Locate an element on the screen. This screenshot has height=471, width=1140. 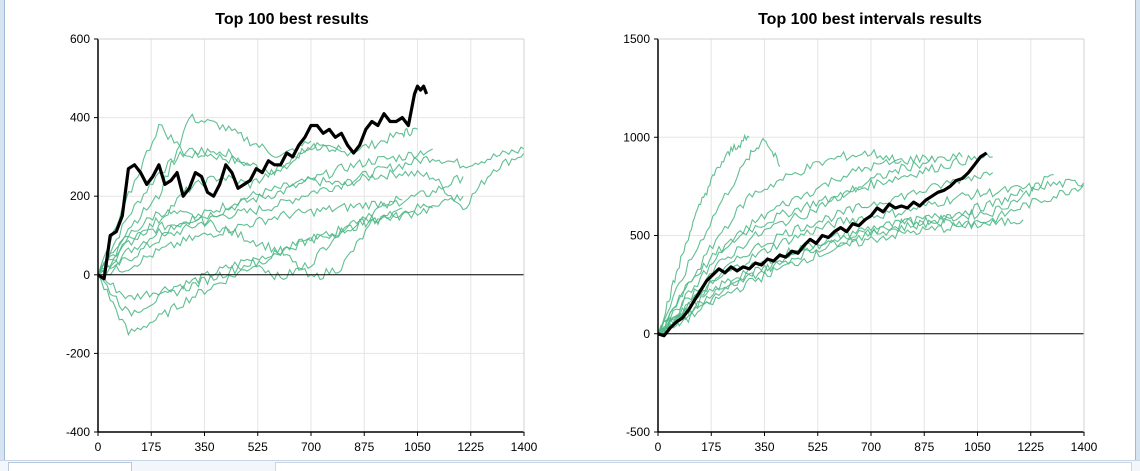
bottom-tab is located at coordinates (70, 466).